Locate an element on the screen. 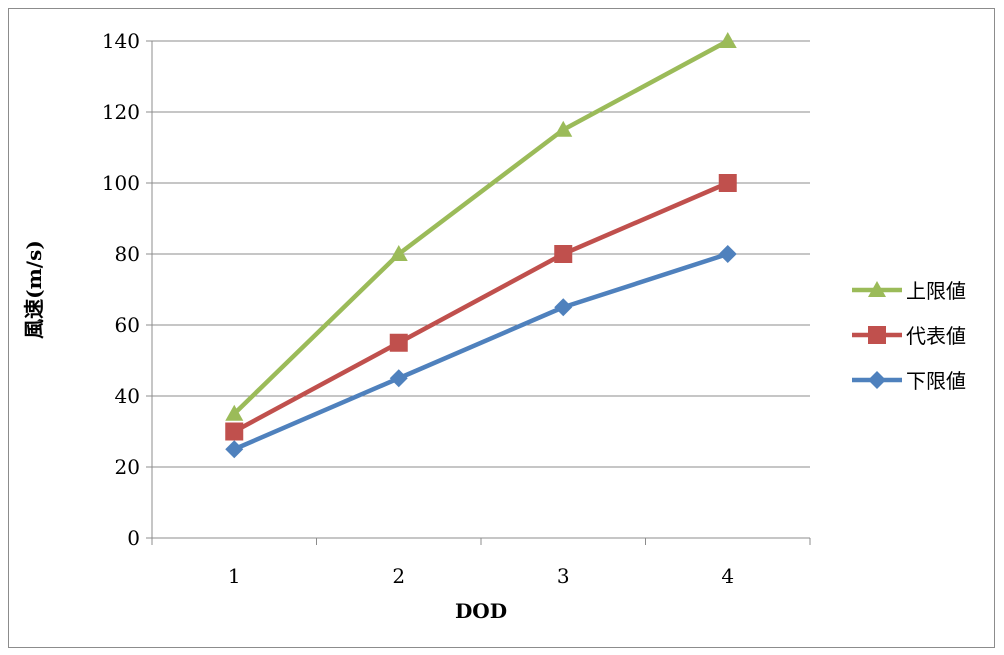 The image size is (1004, 655). x-axis-title: DOD is located at coordinates (481, 611).